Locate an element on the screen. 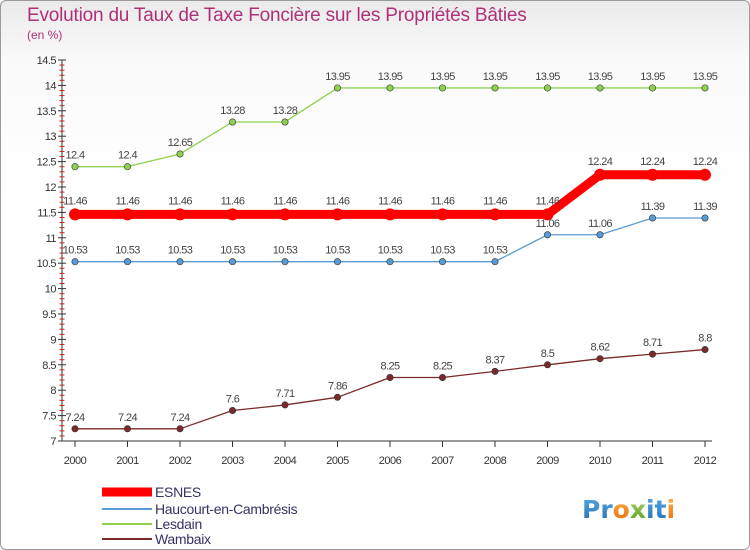  x-tick-label: 2008 is located at coordinates (495, 461).